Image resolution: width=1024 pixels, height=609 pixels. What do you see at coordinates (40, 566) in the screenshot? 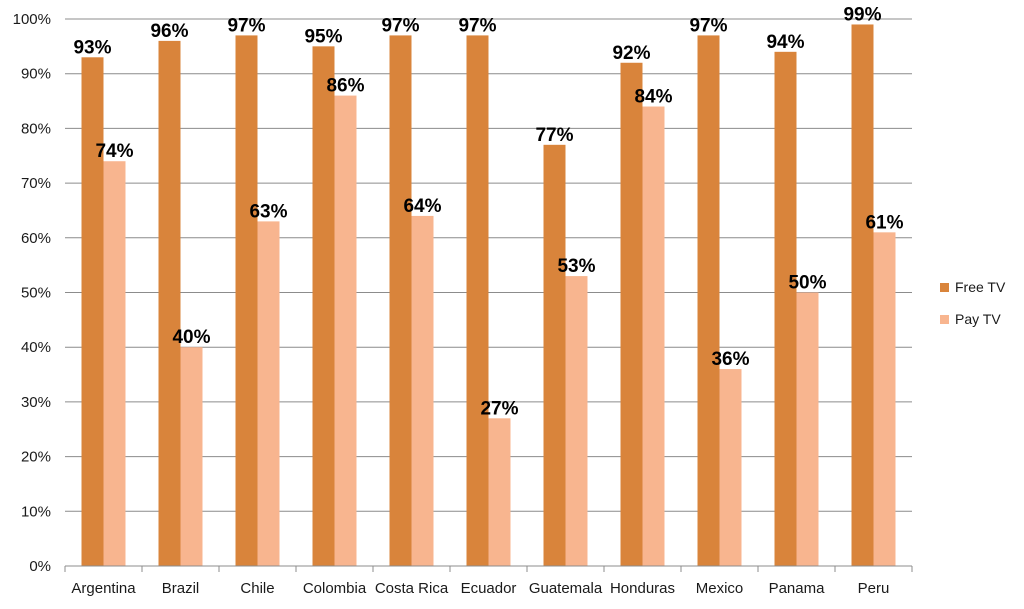
I see `y-tick-label: 0%` at bounding box center [40, 566].